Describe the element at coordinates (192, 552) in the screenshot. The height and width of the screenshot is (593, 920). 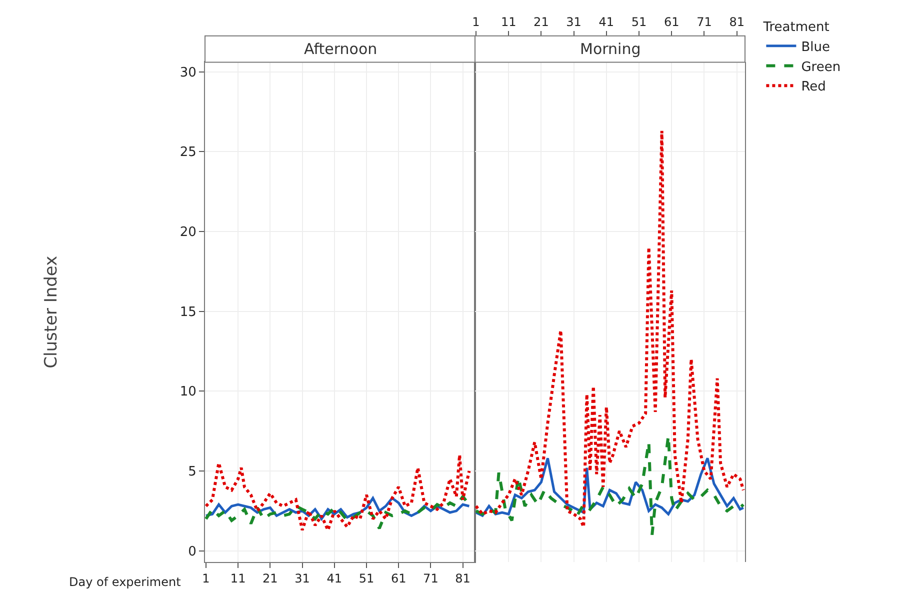
I see `y-tick-label: 0` at that location.